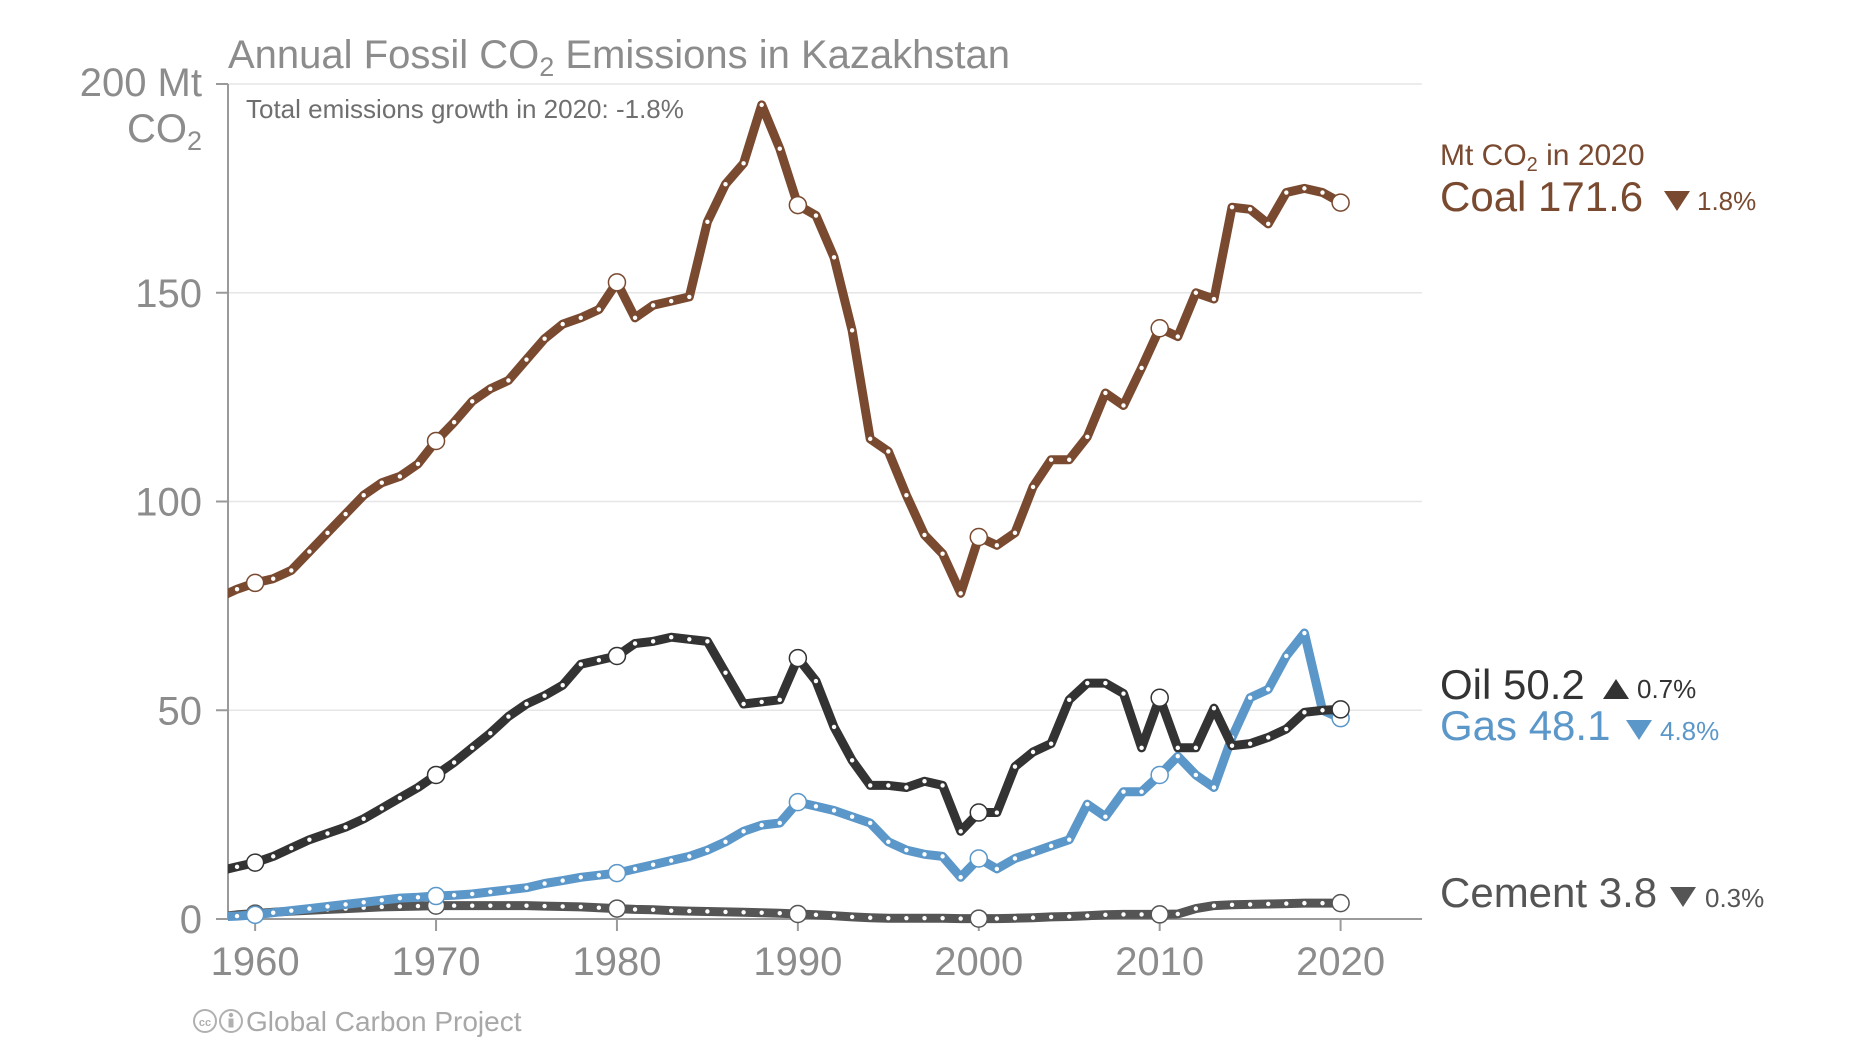 This screenshot has height=1042, width=1852. What do you see at coordinates (1214, 905) in the screenshot?
I see `cement-point-2013` at bounding box center [1214, 905].